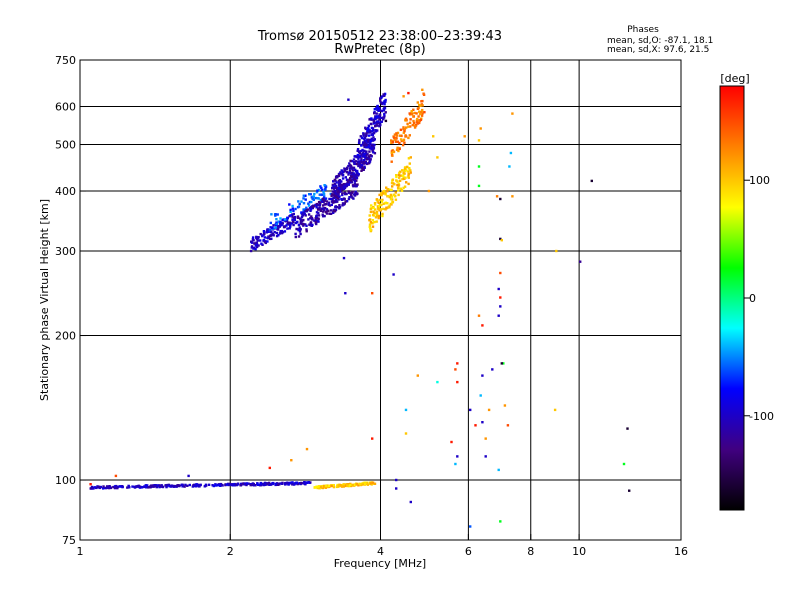  What do you see at coordinates (380, 551) in the screenshot?
I see `x-tick-label: 4` at bounding box center [380, 551].